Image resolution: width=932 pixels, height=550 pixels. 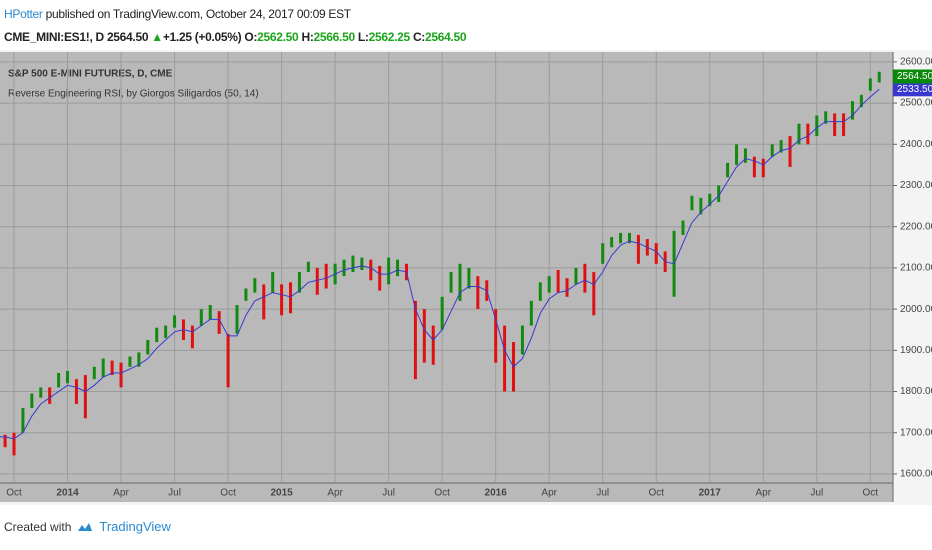 What do you see at coordinates (23, 14) in the screenshot?
I see `author-link: HPotter` at bounding box center [23, 14].